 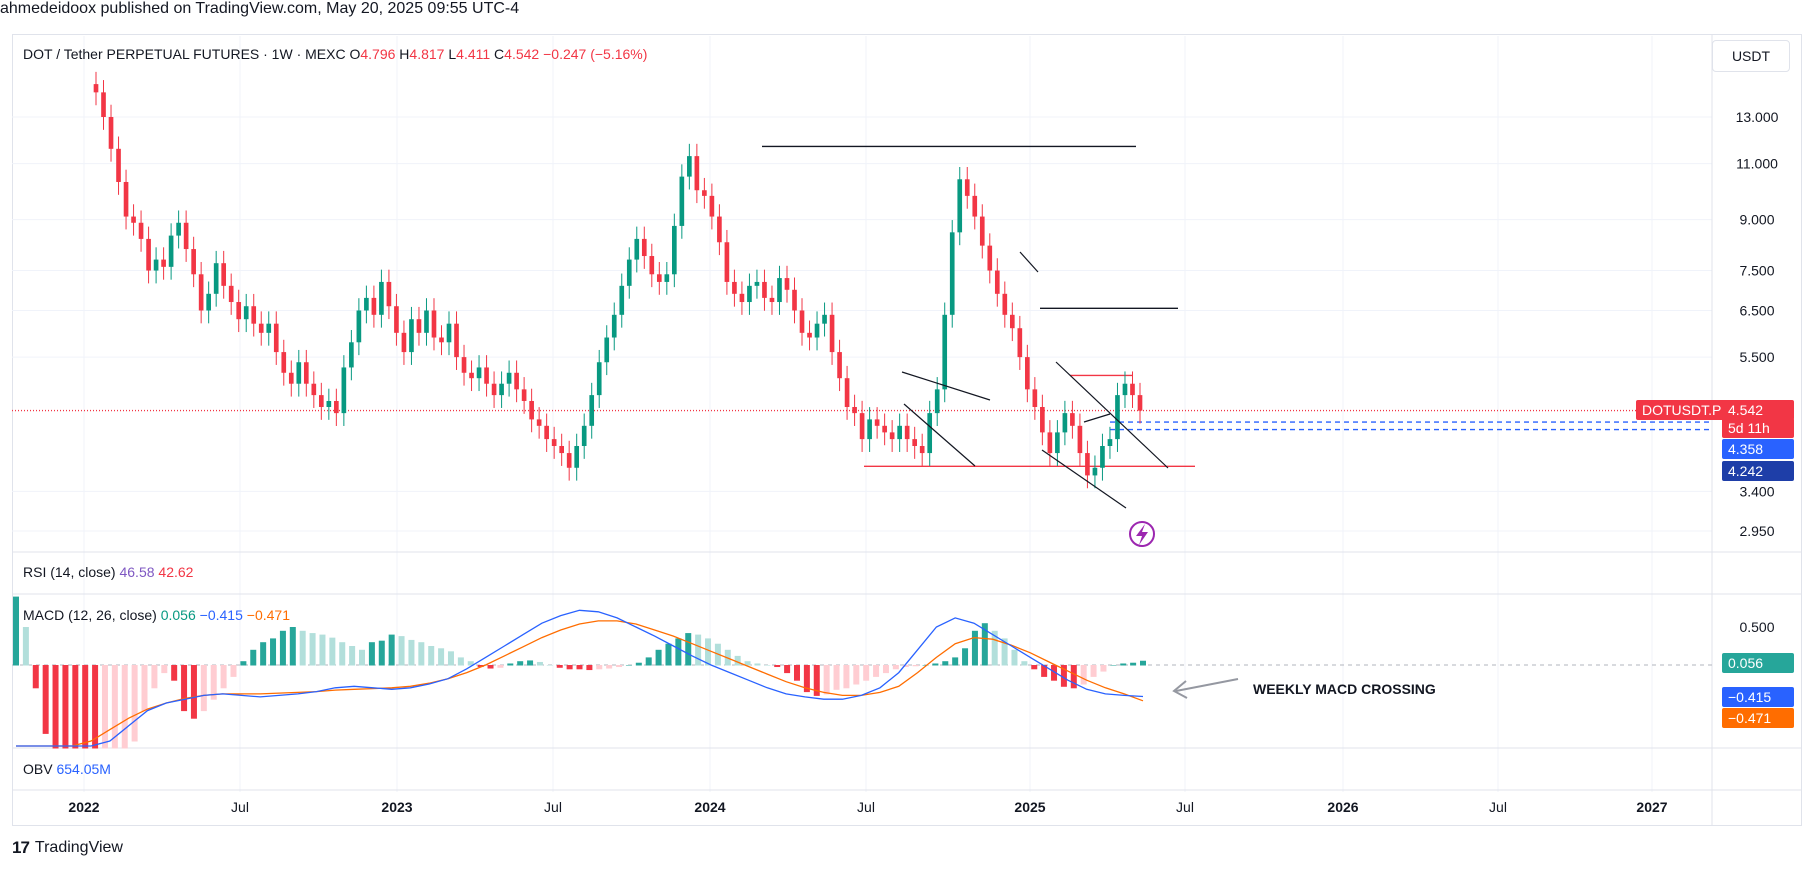 I want to click on macd-legend: MACD (12, 26, close) 0.056 −0.415 −0.471, so click(x=156, y=615).